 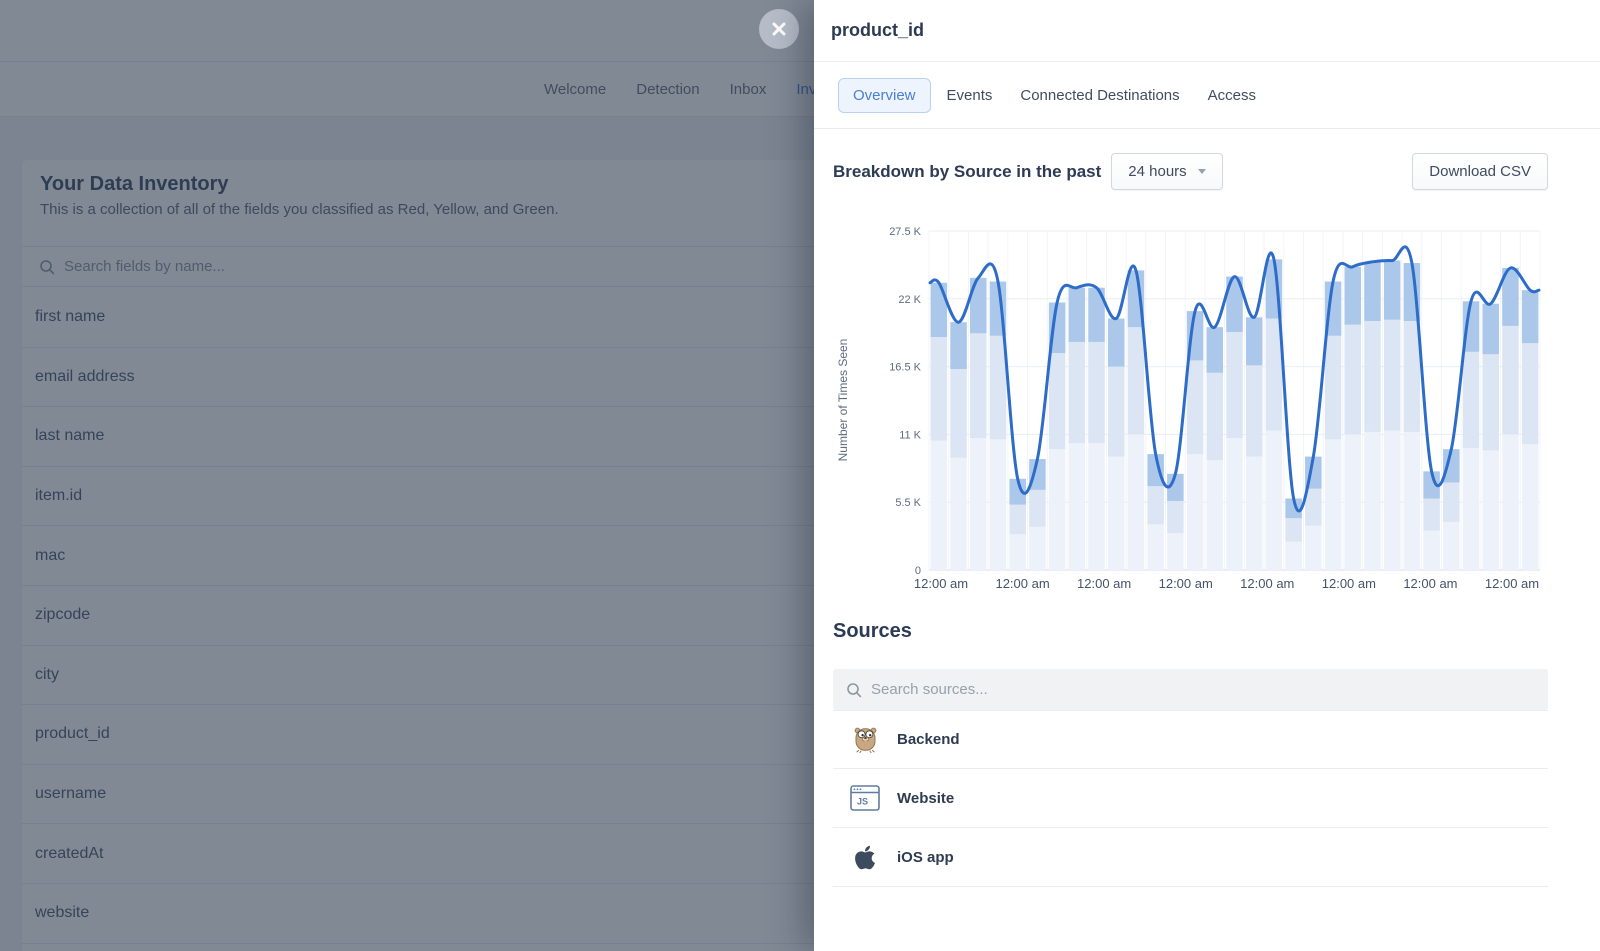 I want to click on tab-overview: Overview, so click(x=884, y=95).